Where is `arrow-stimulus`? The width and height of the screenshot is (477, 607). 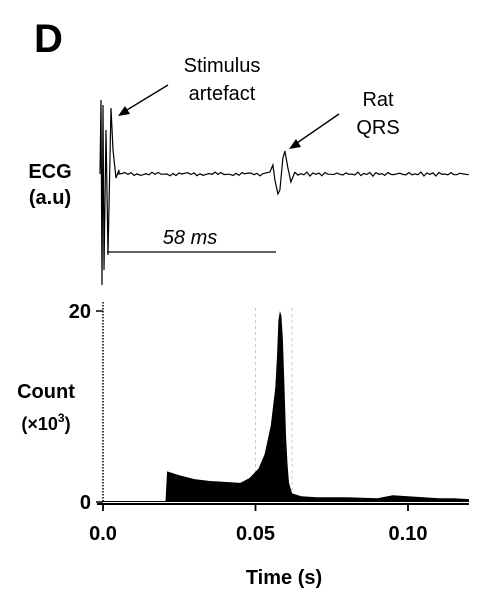
arrow-stimulus is located at coordinates (145, 99).